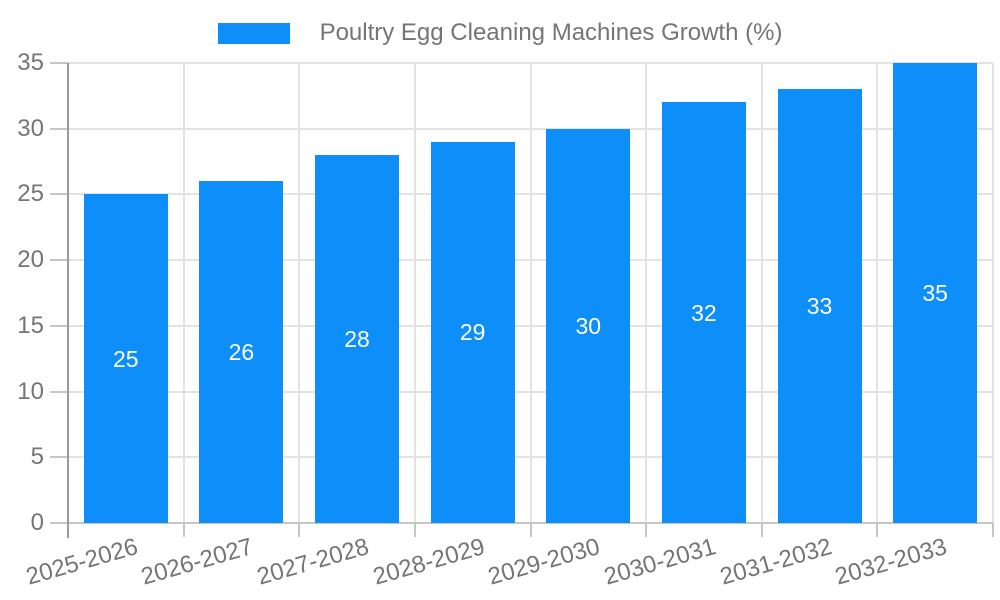  Describe the element at coordinates (551, 32) in the screenshot. I see `legend-label: Poultry Egg Cleaning Machines Growth (%)` at that location.